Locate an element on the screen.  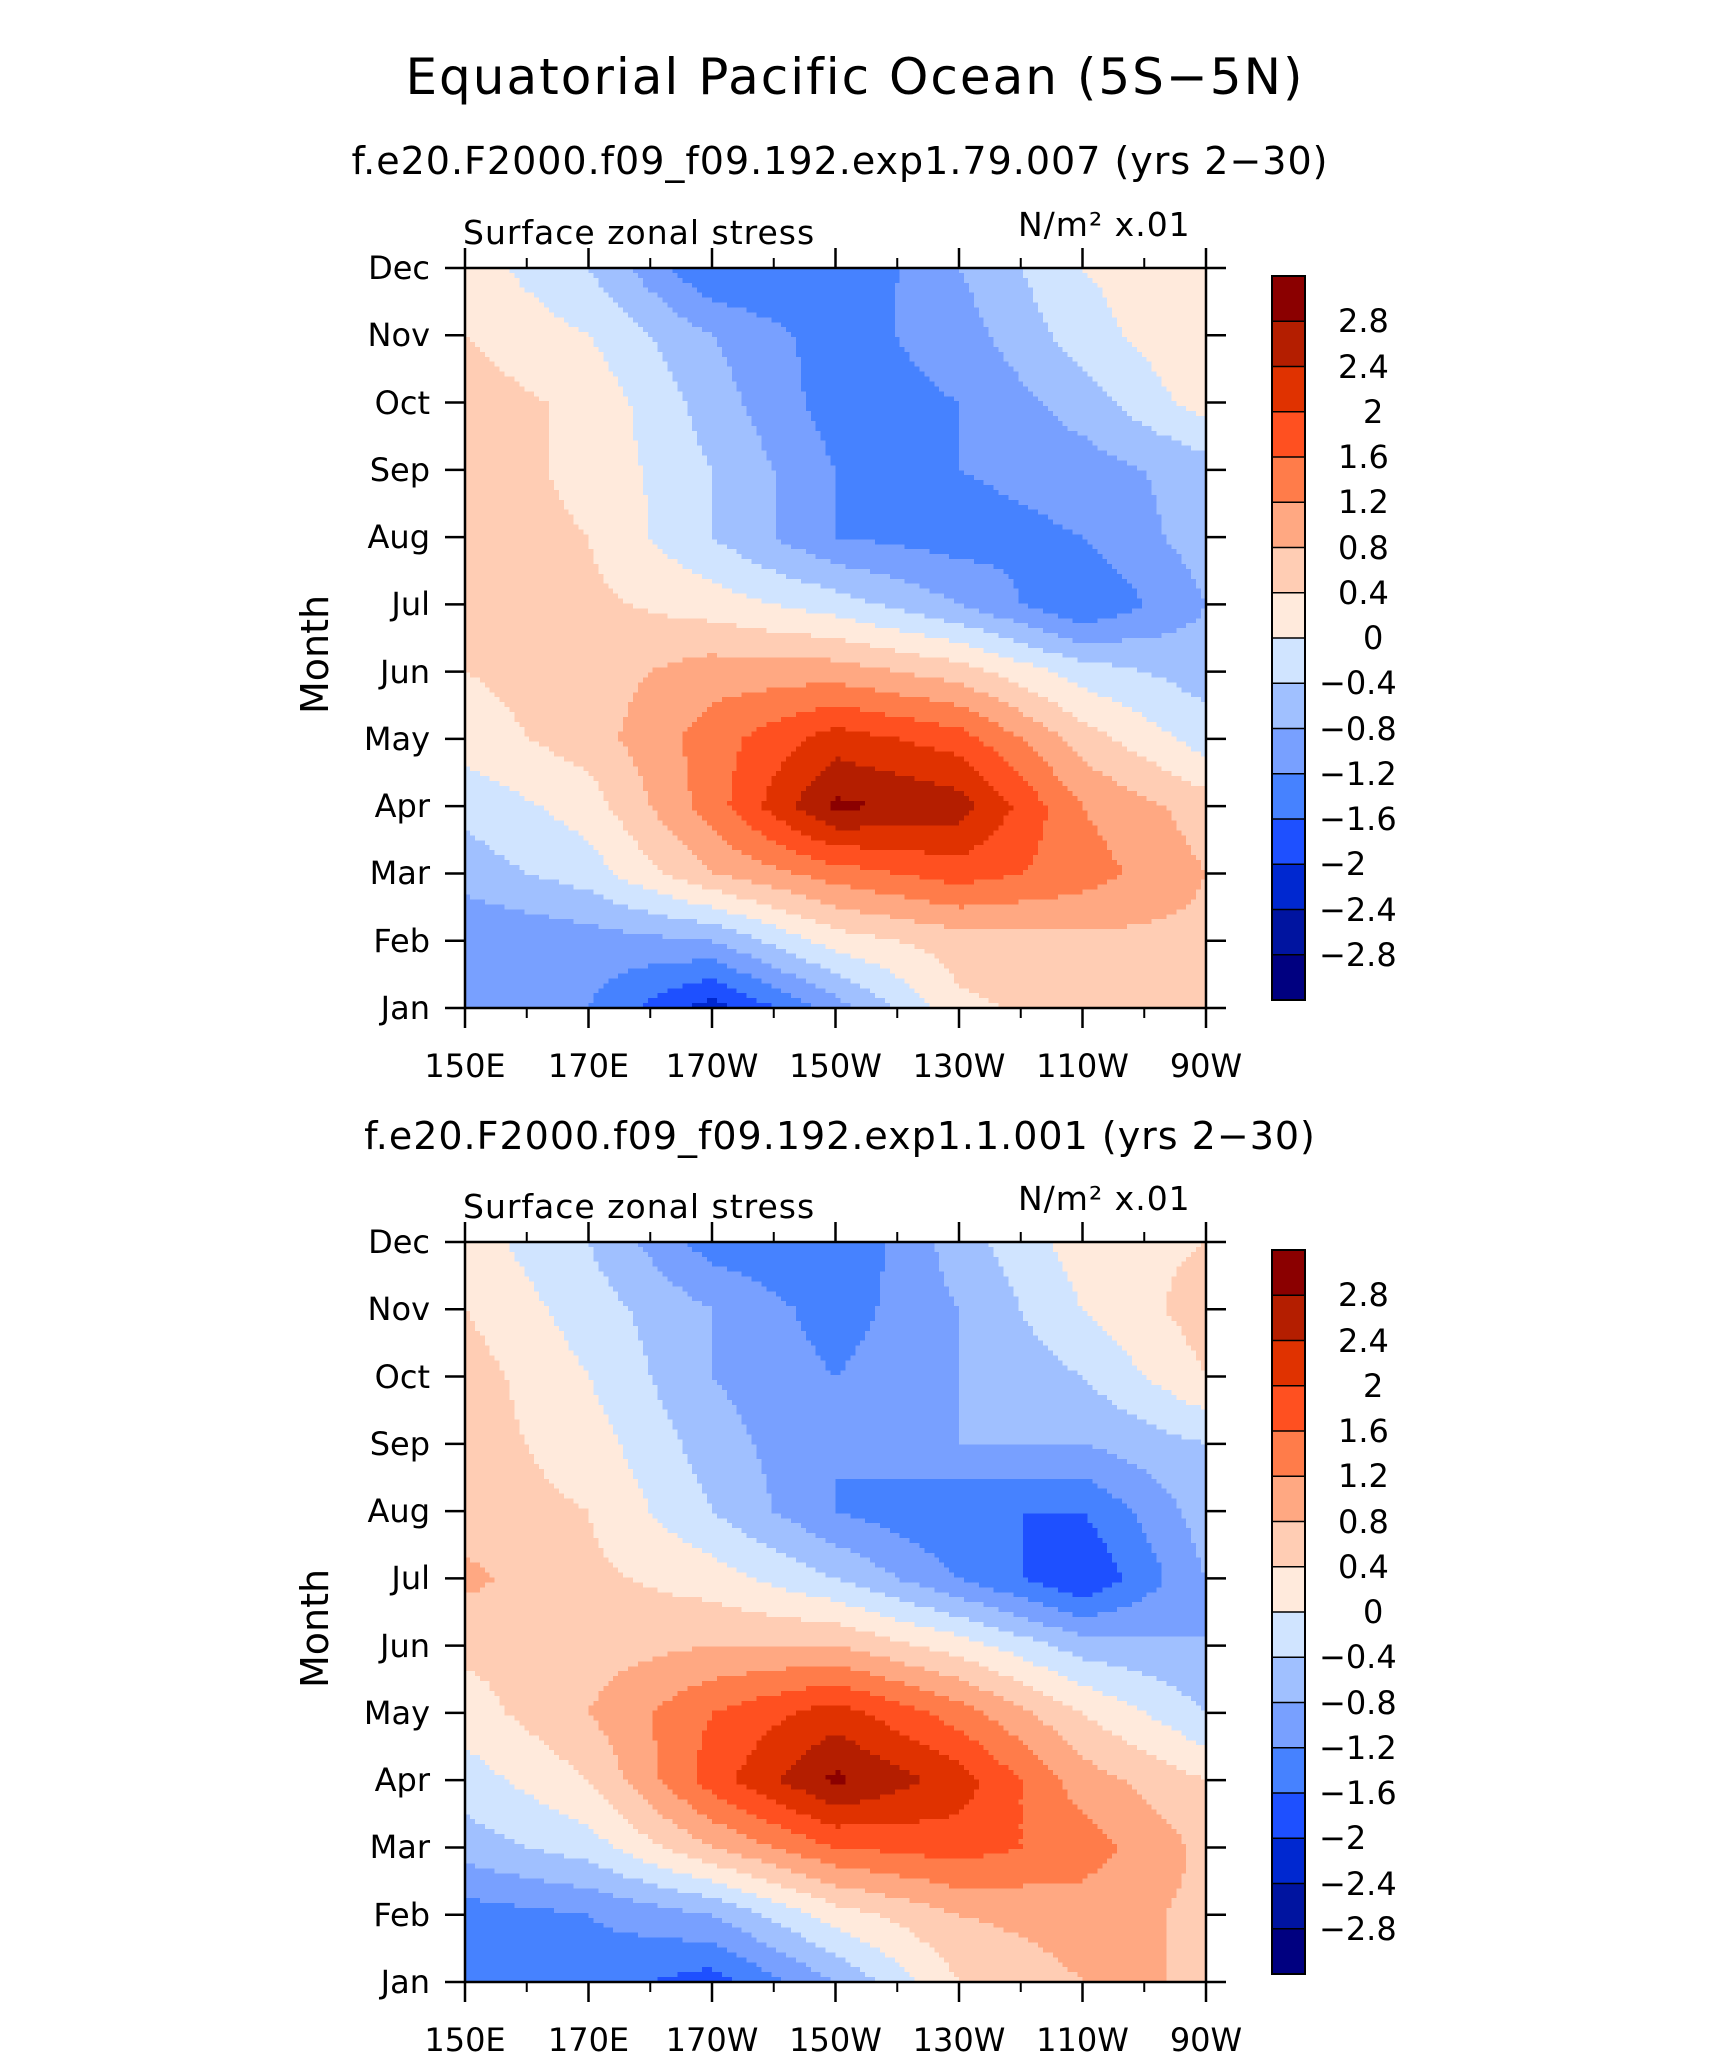
panel-2-colorbar is located at coordinates (1288, 1612).